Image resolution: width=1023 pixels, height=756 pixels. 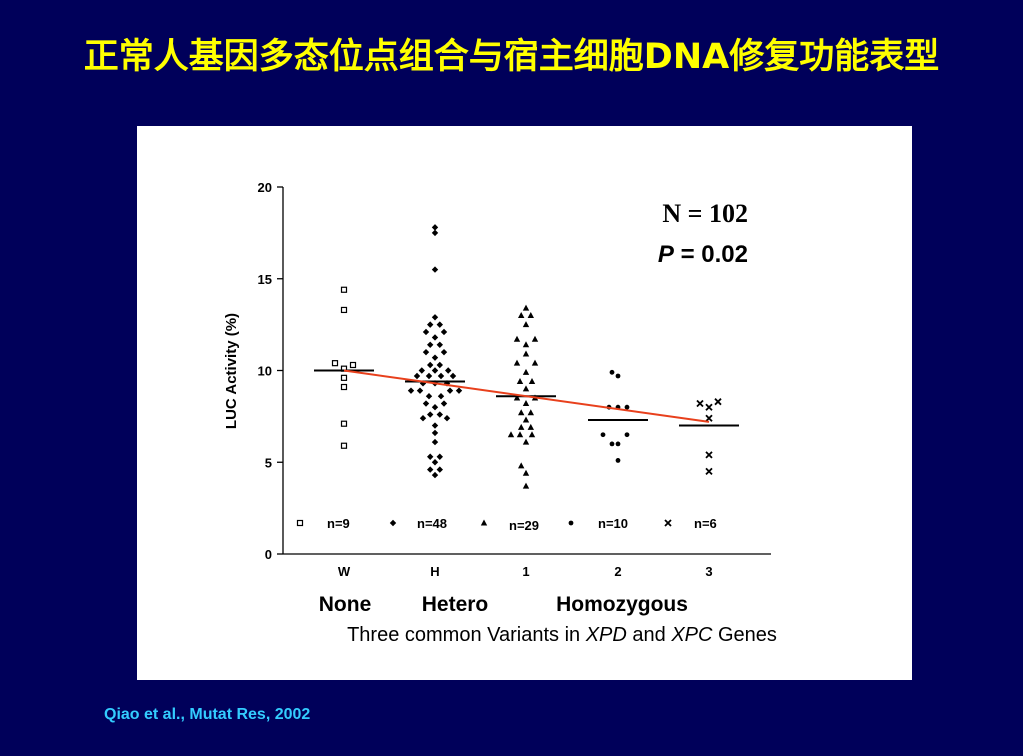 I want to click on stat-p-symbol: P, so click(x=666, y=254).